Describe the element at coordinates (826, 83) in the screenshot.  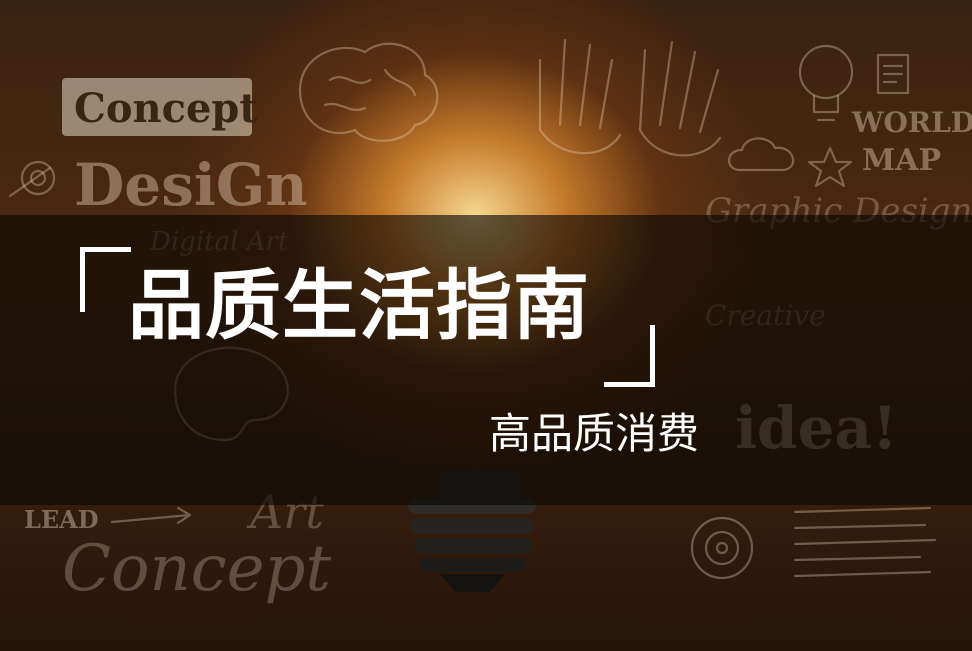
I see `small-bulb-icon` at that location.